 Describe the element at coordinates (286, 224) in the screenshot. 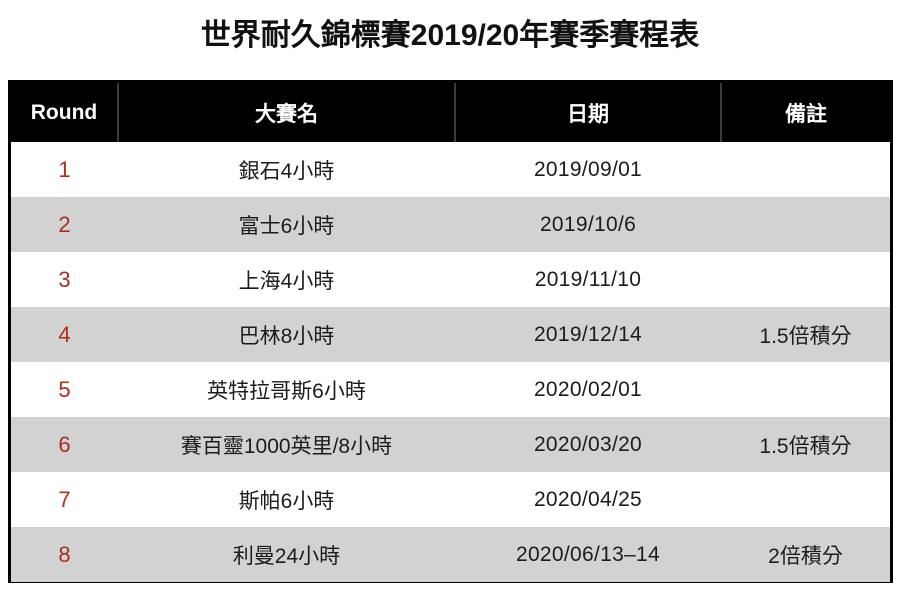

I see `cell-event-name: 富士6小時` at that location.